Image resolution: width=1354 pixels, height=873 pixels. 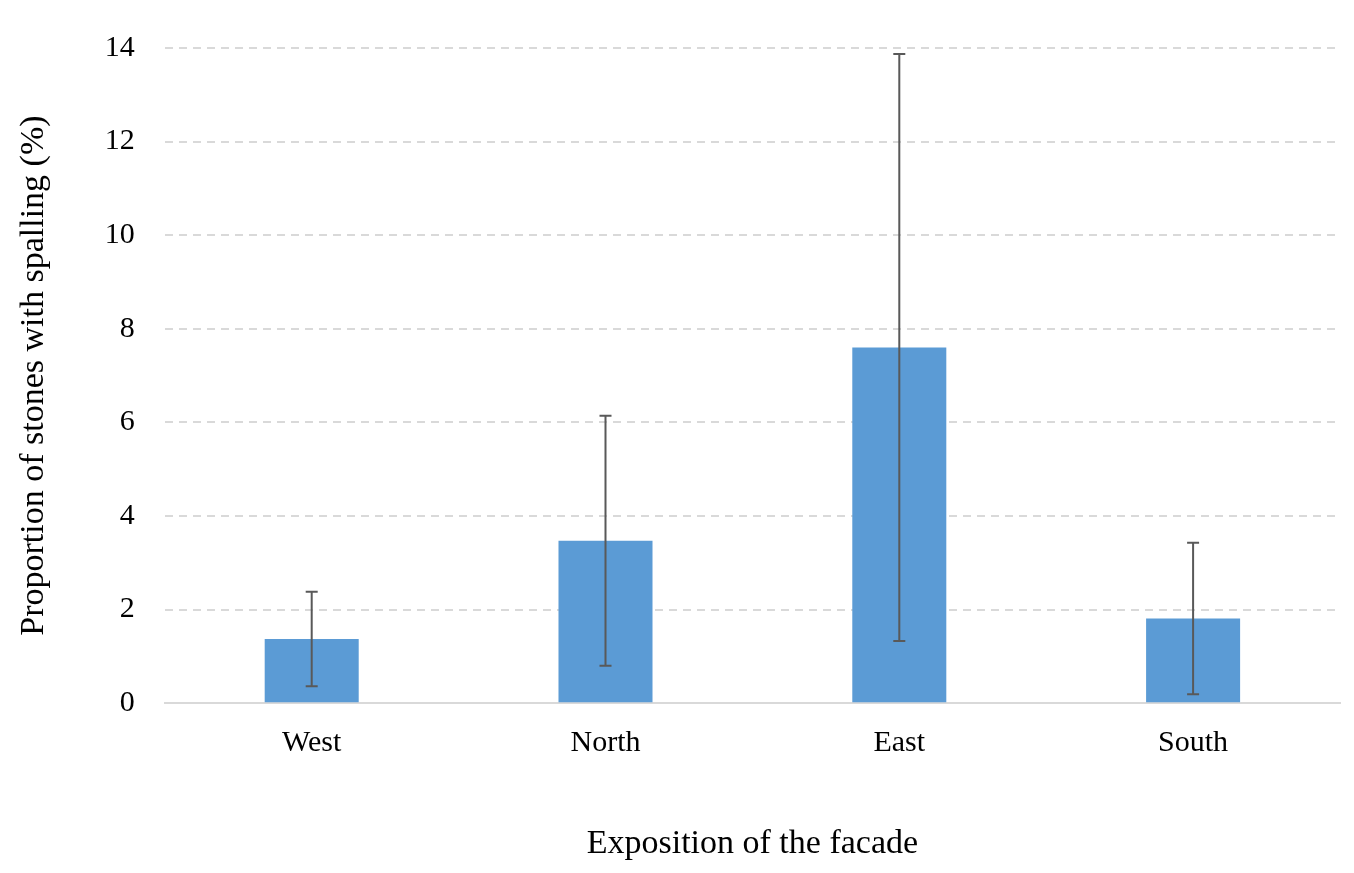 What do you see at coordinates (119, 139) in the screenshot?
I see `y-tick-label: 12` at bounding box center [119, 139].